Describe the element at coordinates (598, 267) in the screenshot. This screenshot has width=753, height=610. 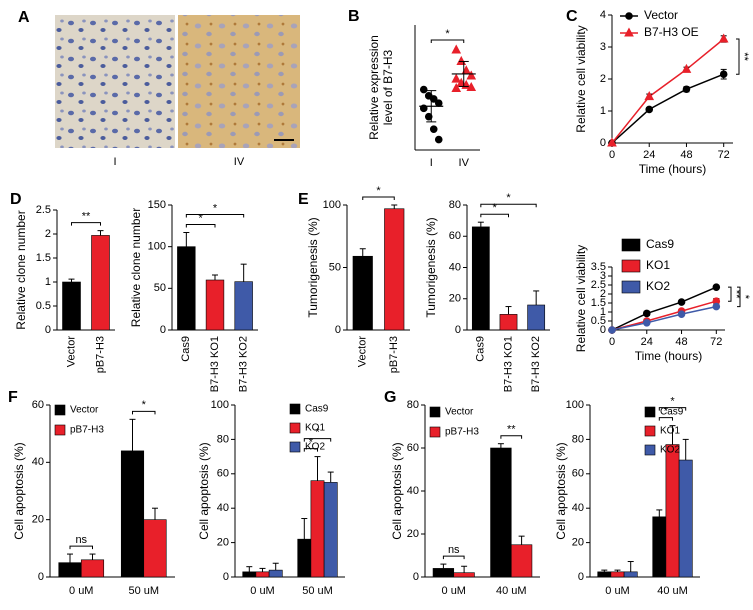
I see `y-tick-label: 3.5` at that location.